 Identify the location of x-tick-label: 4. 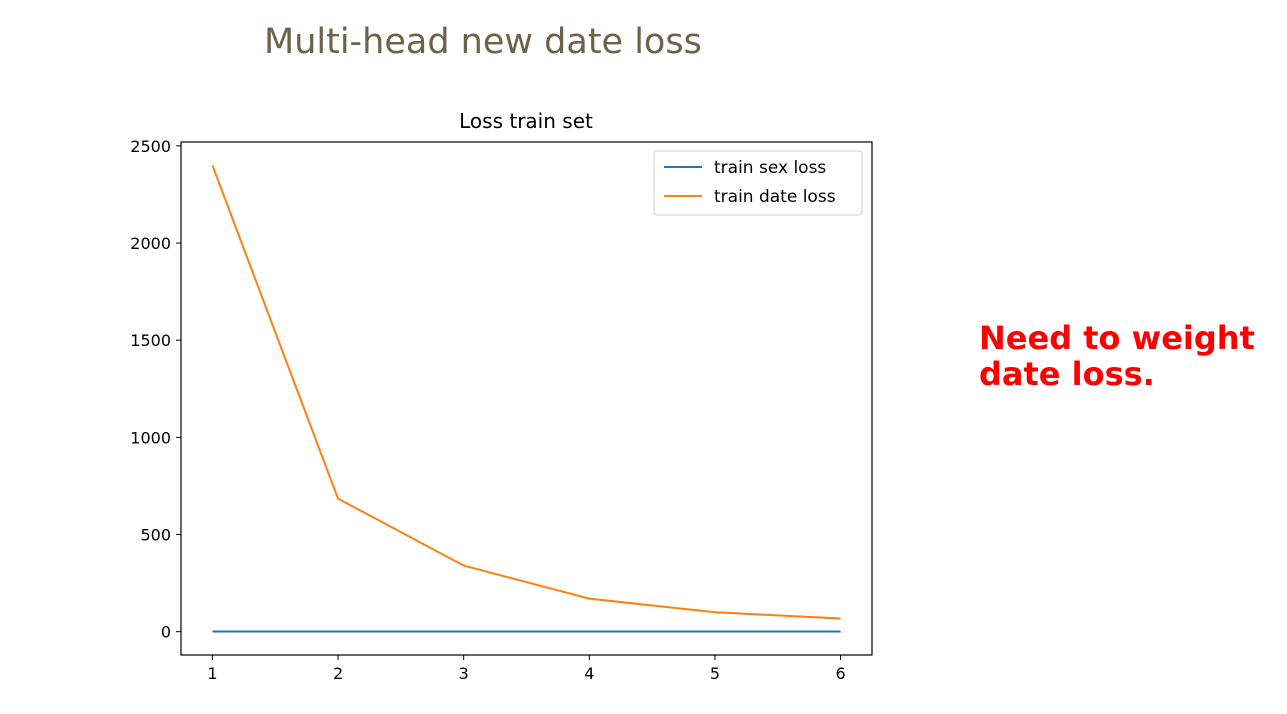
(589, 673).